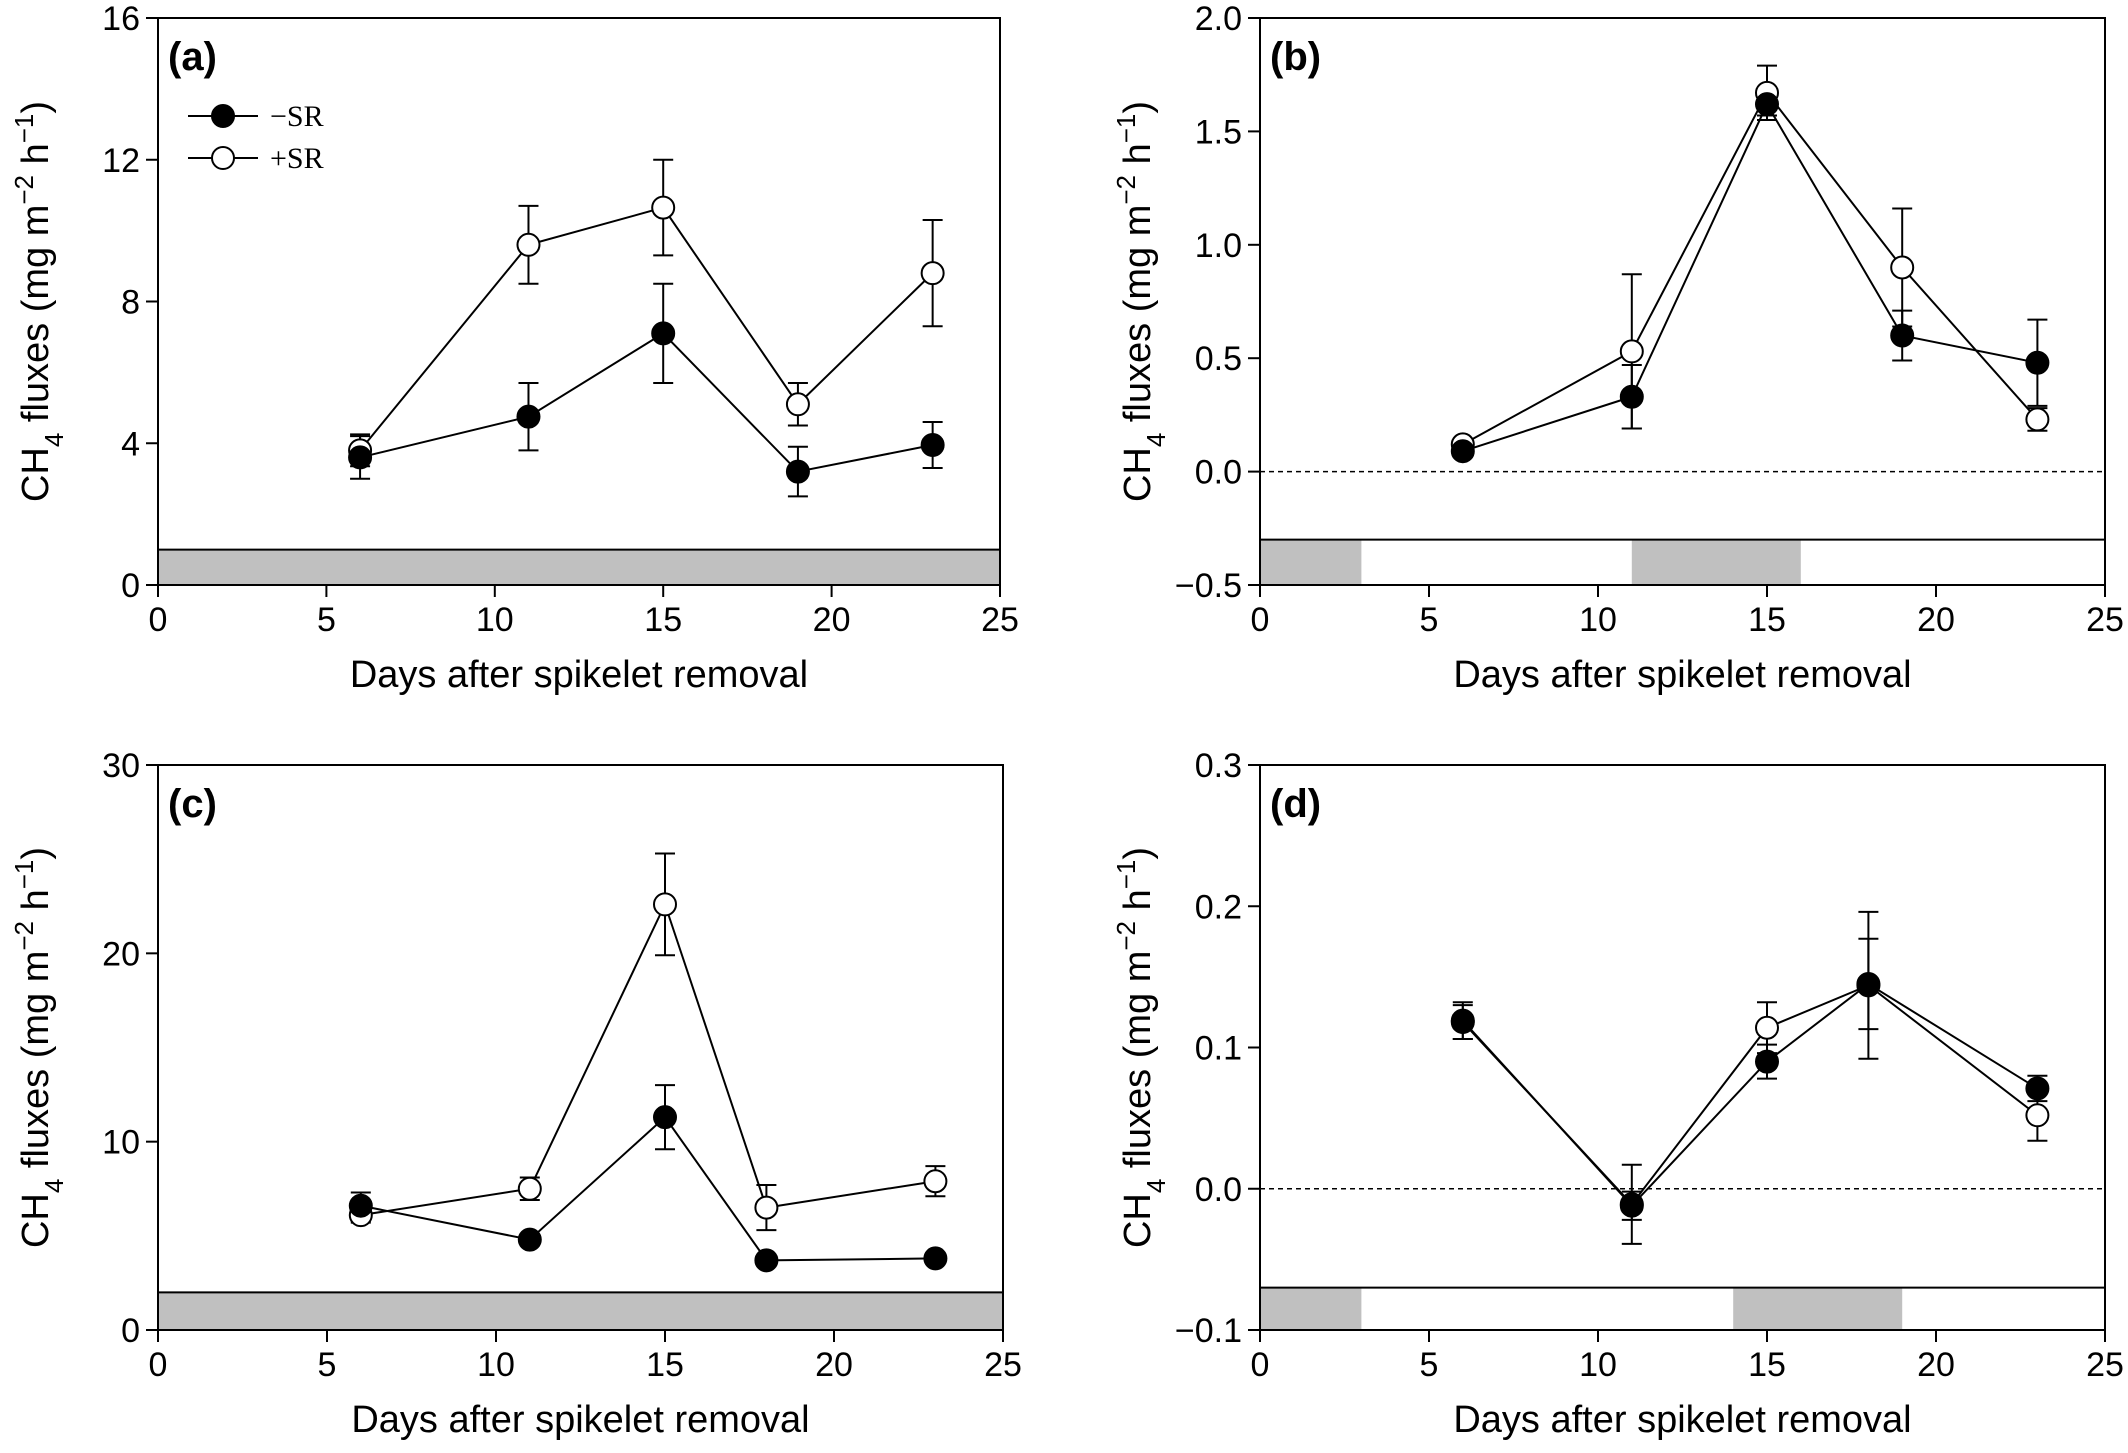  What do you see at coordinates (1218, 766) in the screenshot?
I see `y-tick-label: 0.3` at bounding box center [1218, 766].